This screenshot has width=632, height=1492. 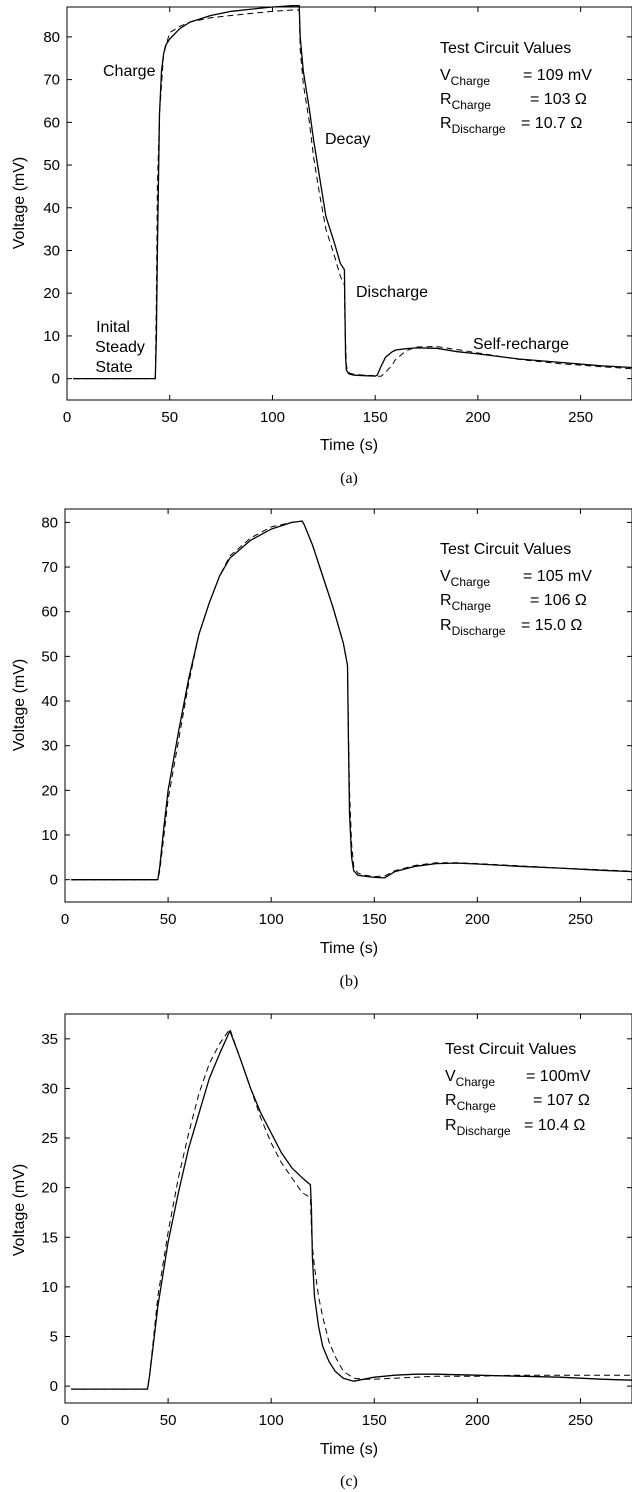 I want to click on y-tick-label-a-7: 70, so click(x=51, y=80).